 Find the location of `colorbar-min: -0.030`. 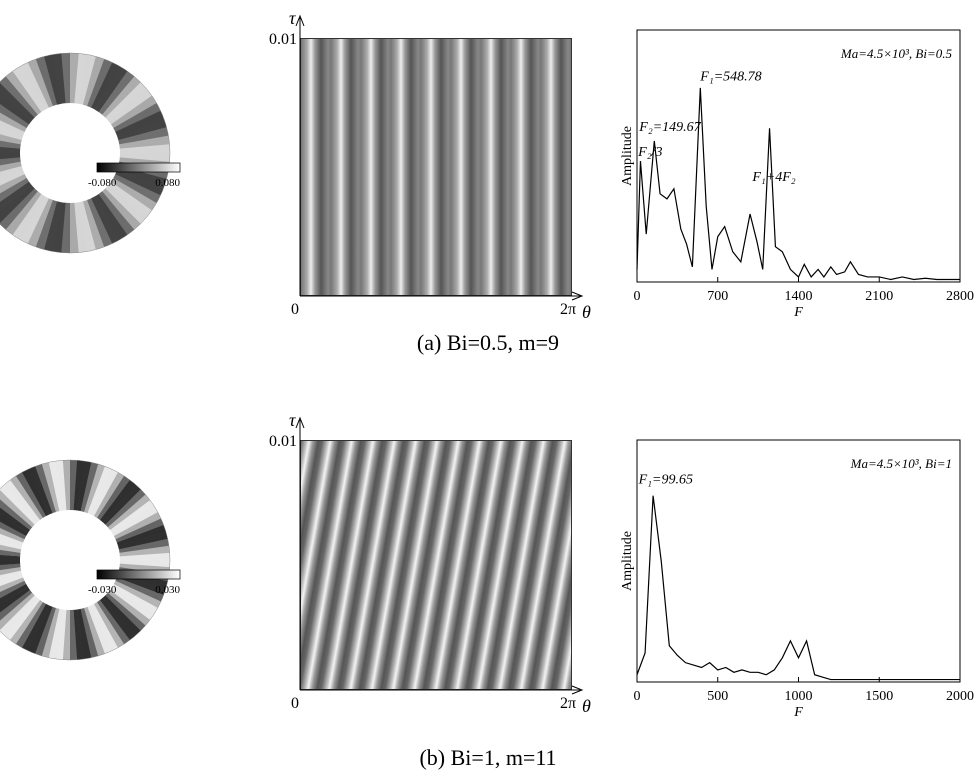

colorbar-min: -0.030 is located at coordinates (102, 590).